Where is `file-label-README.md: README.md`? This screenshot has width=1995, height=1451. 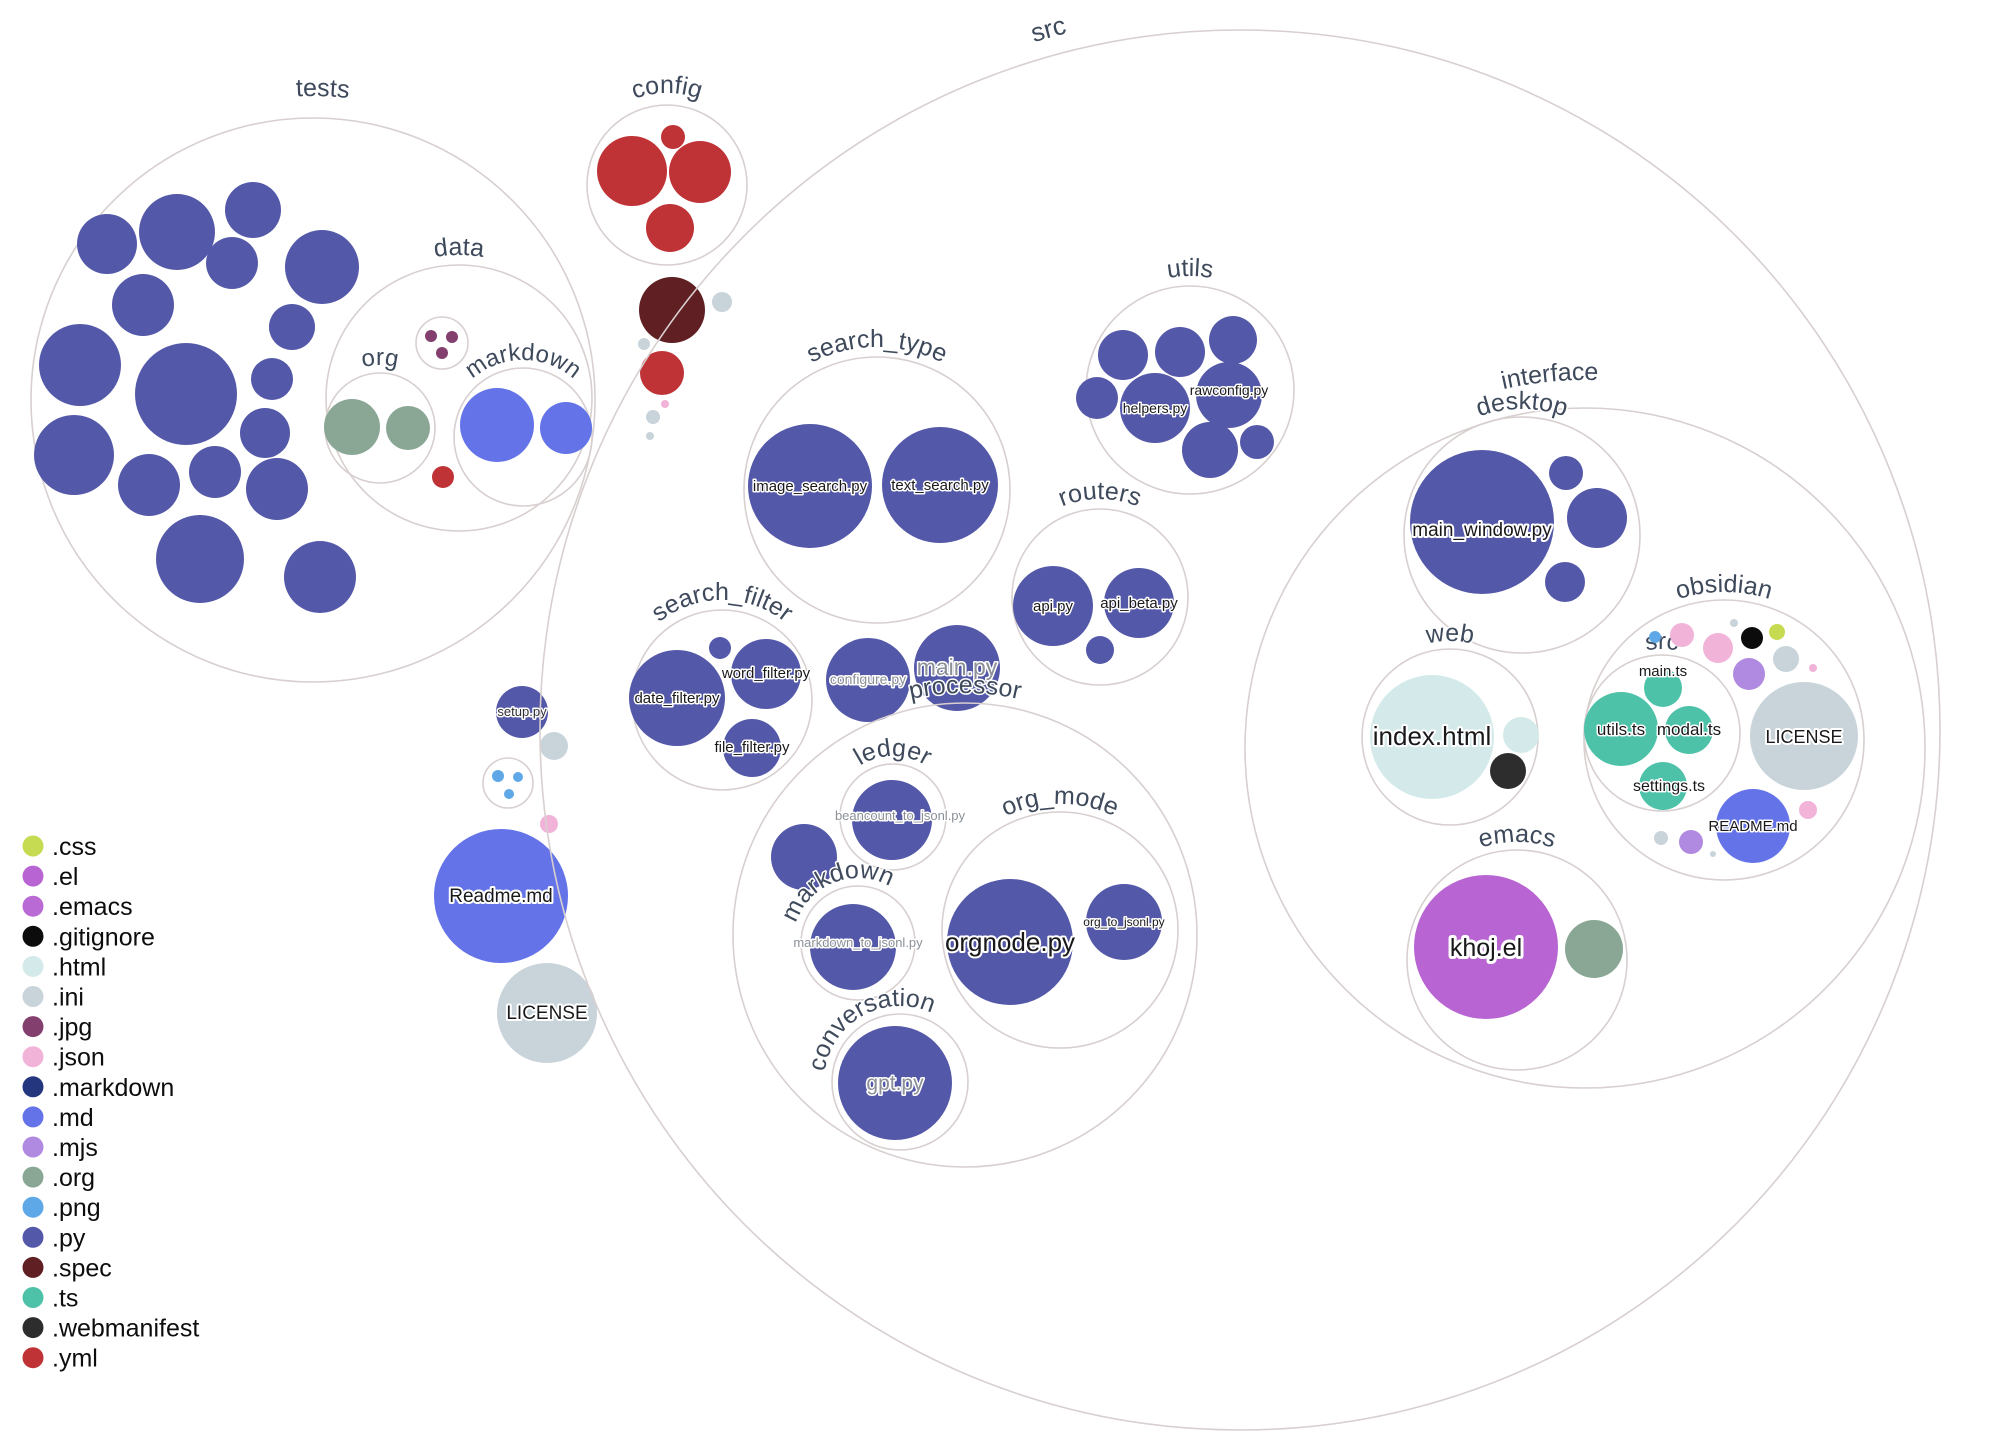 file-label-README.md: README.md is located at coordinates (1752, 826).